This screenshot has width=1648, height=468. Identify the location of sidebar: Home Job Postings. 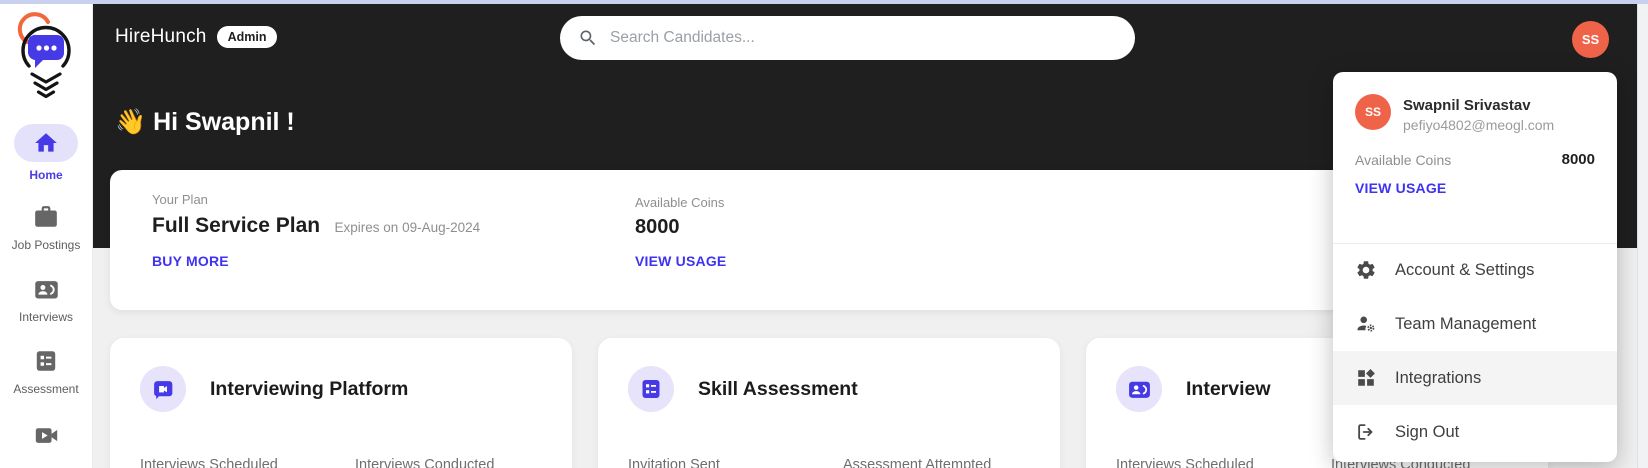
(46, 236).